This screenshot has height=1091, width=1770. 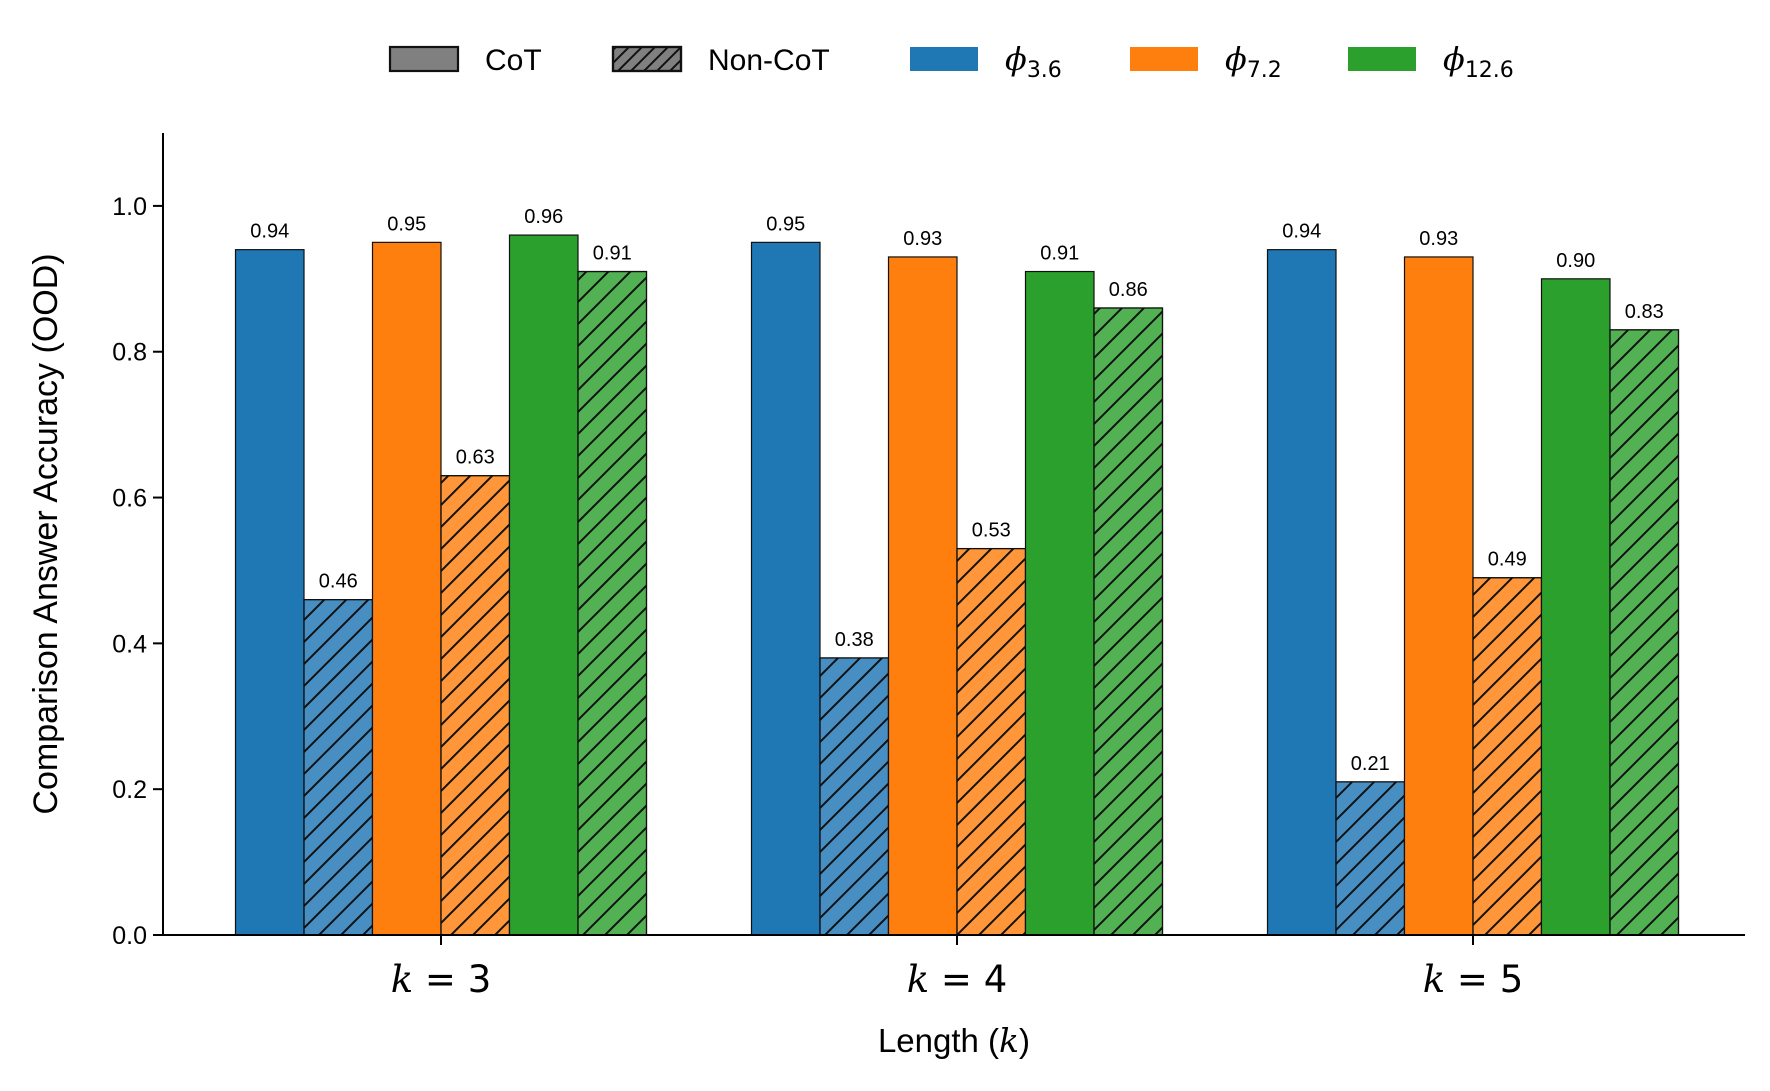 What do you see at coordinates (129, 644) in the screenshot?
I see `y-tick-label: 0.4` at bounding box center [129, 644].